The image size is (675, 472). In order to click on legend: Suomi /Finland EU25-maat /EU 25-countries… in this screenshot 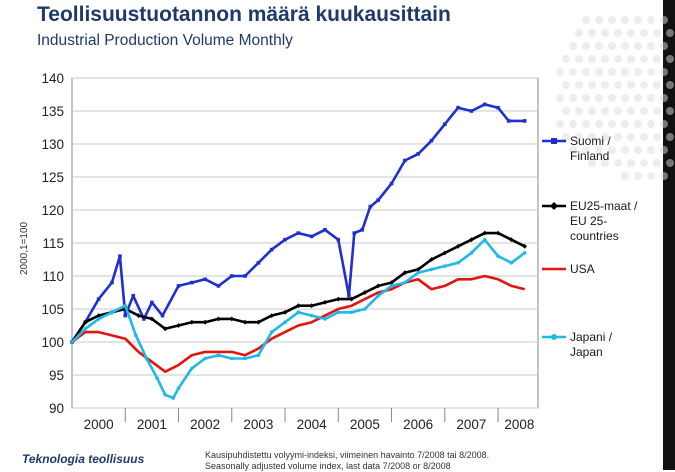, I will do `click(590, 246)`.